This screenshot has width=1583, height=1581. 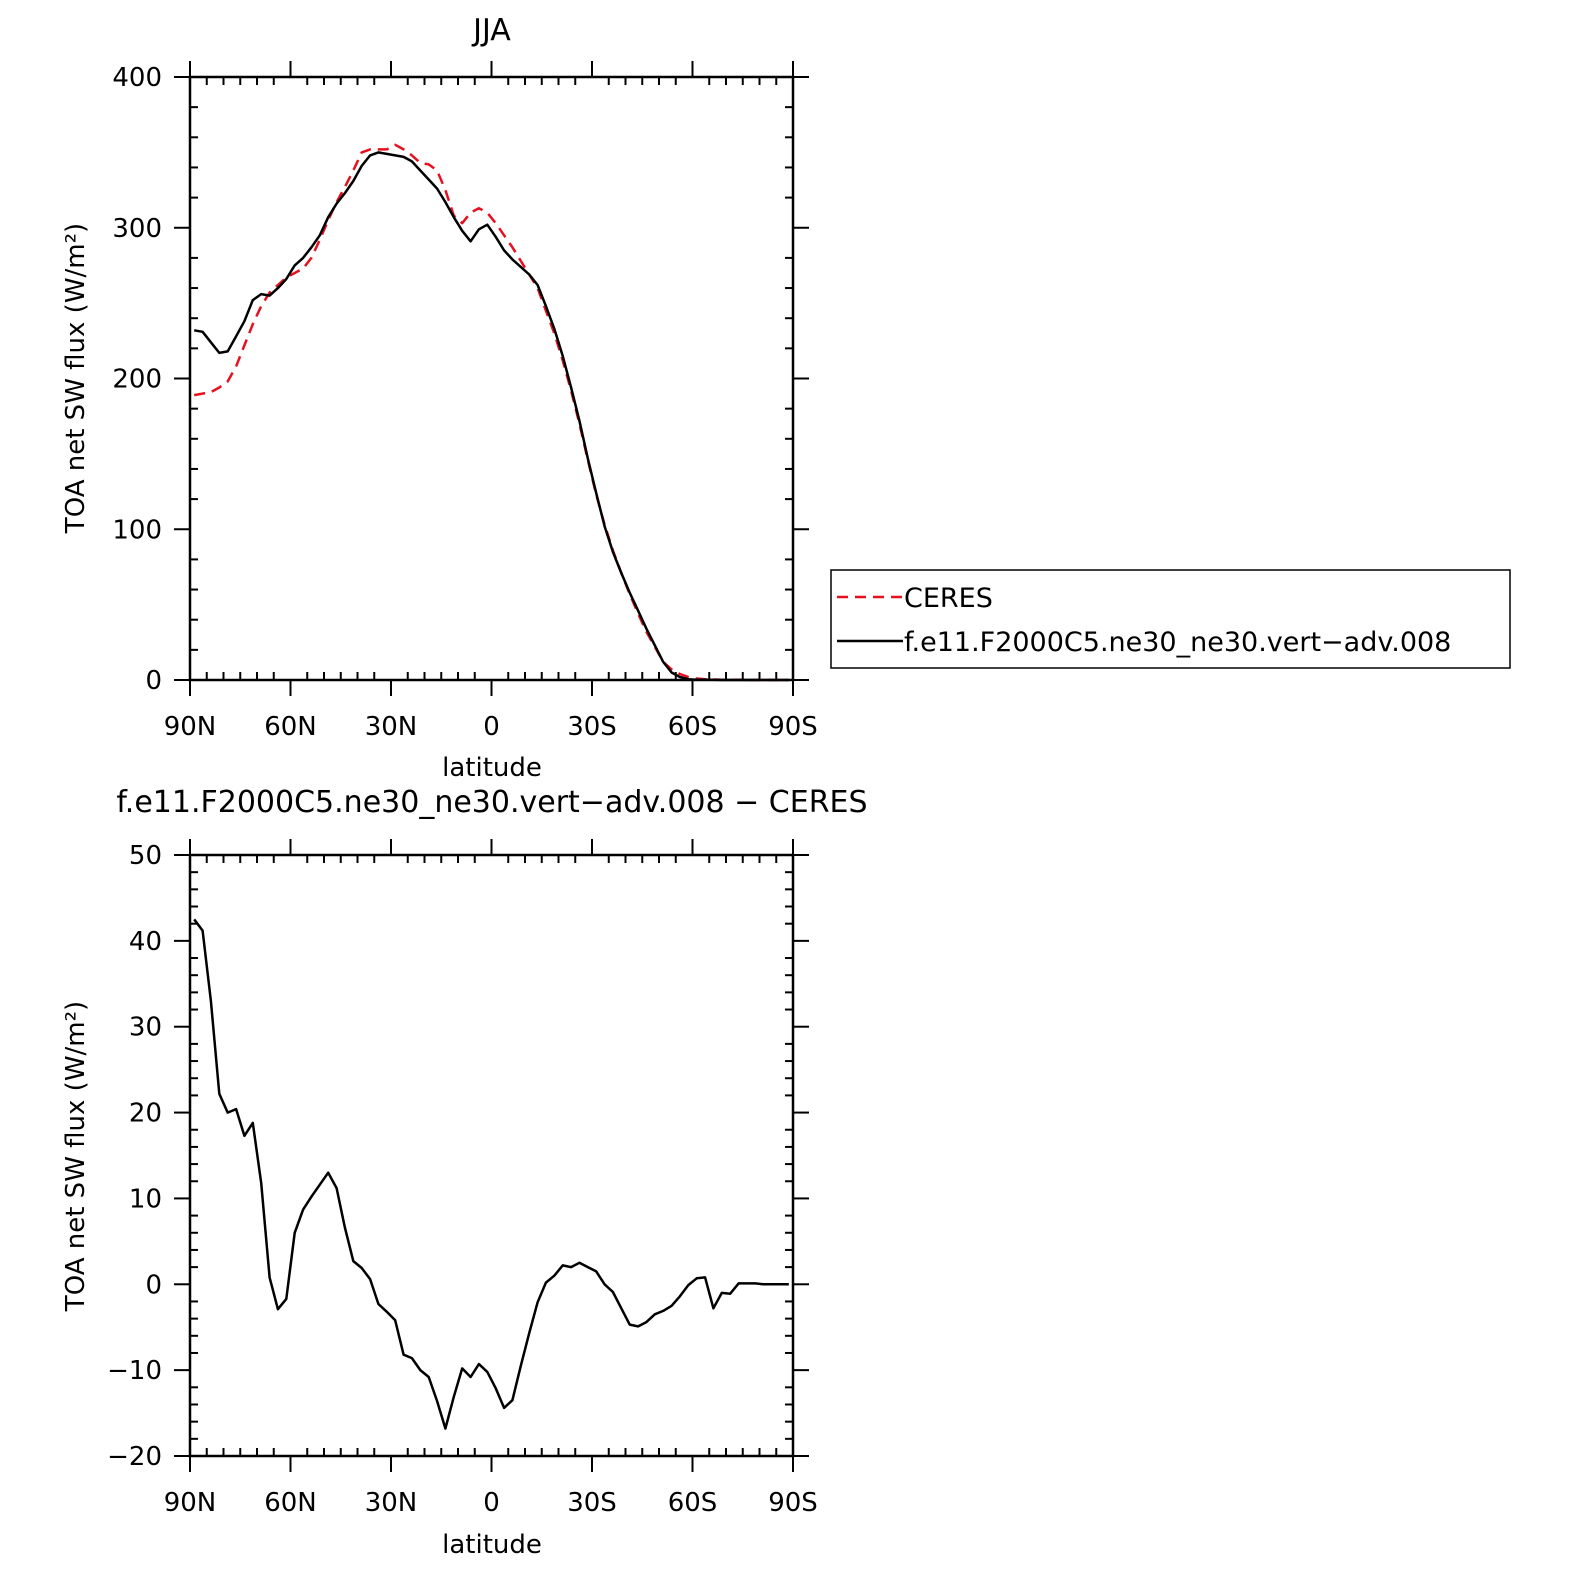 I want to click on legend-label-ceres: CERES, so click(x=948, y=598).